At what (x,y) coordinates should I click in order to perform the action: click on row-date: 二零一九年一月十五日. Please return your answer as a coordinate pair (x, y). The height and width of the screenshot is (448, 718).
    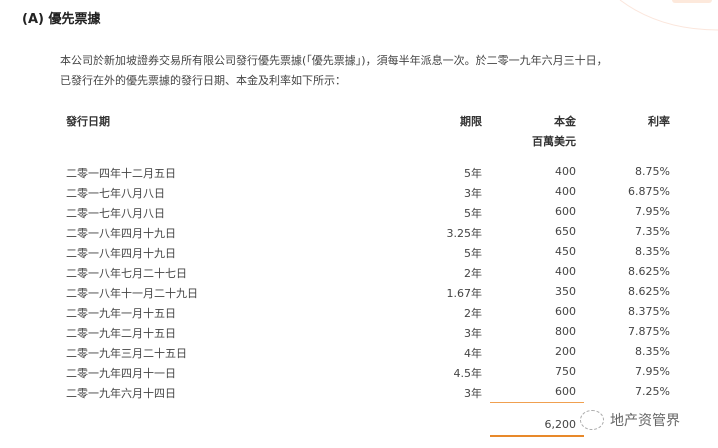
    Looking at the image, I should click on (121, 313).